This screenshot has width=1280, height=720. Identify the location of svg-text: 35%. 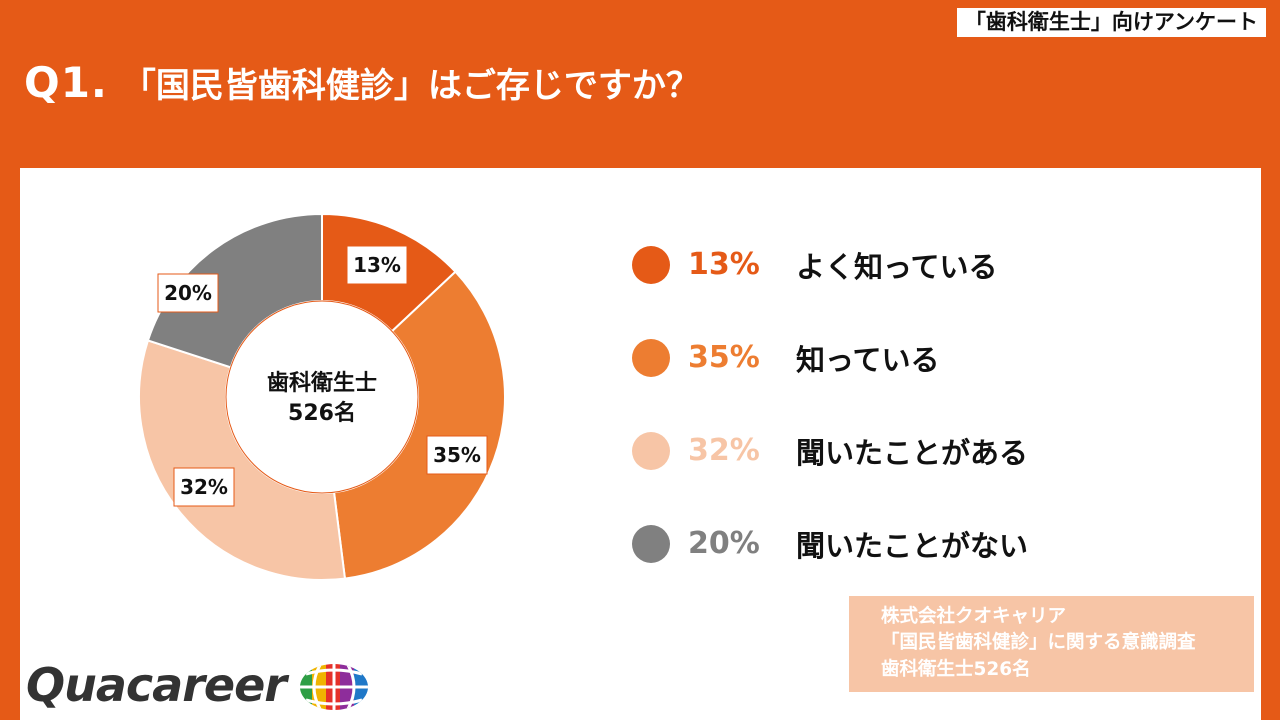
(457, 455).